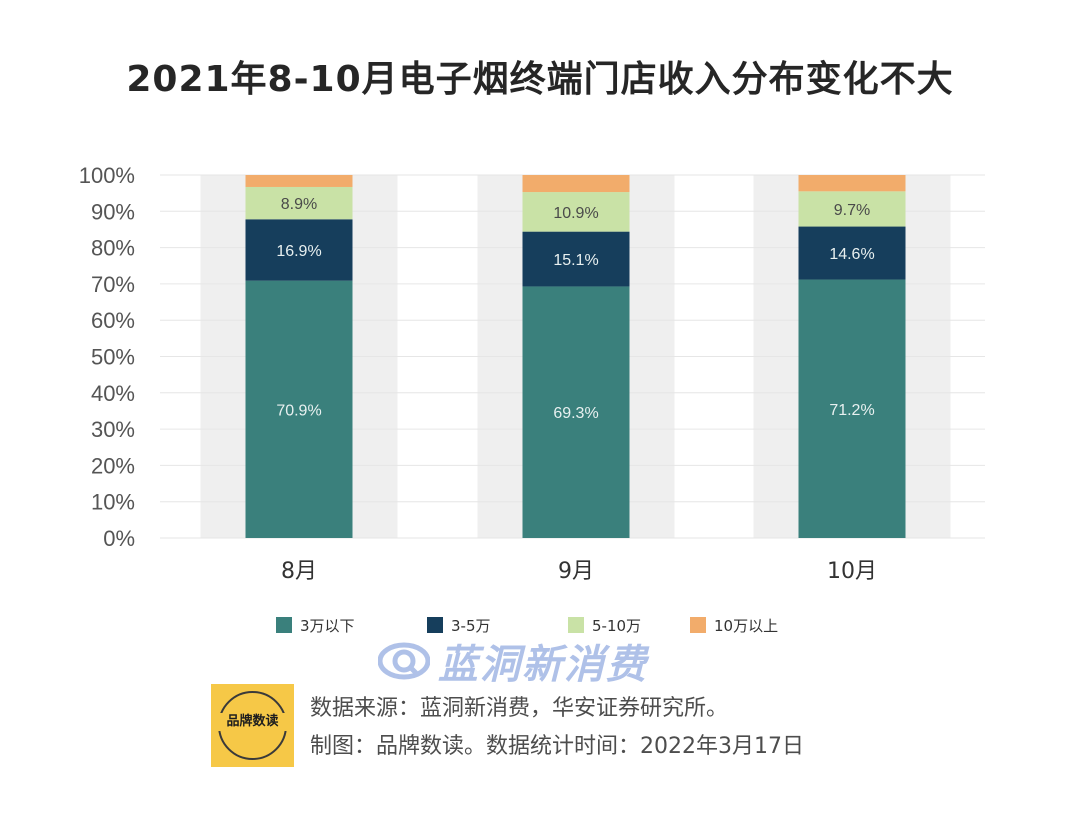 The width and height of the screenshot is (1080, 828). I want to click on data-label: 8.9%, so click(299, 204).